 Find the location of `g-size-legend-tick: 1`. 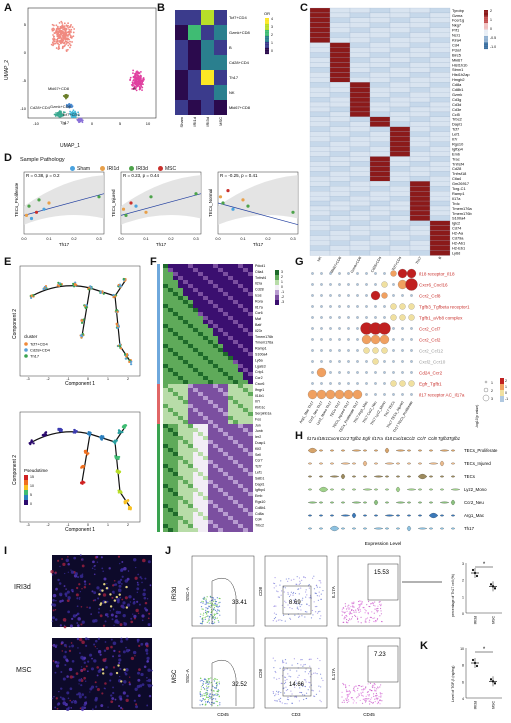

g-size-legend-tick: 1 is located at coordinates (492, 383).